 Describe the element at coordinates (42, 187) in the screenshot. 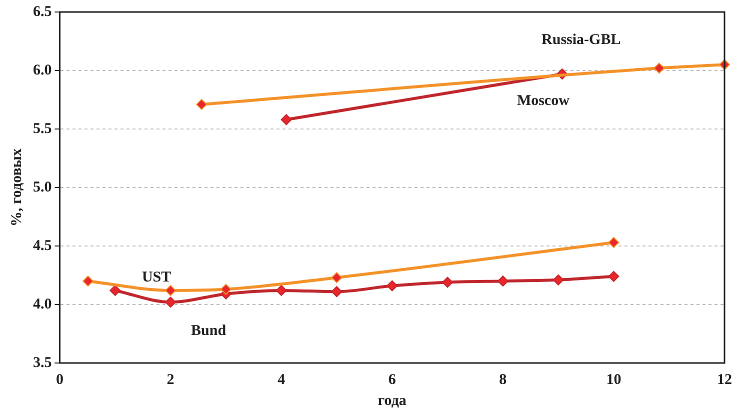

I see `y-tick-label: 5.0` at that location.